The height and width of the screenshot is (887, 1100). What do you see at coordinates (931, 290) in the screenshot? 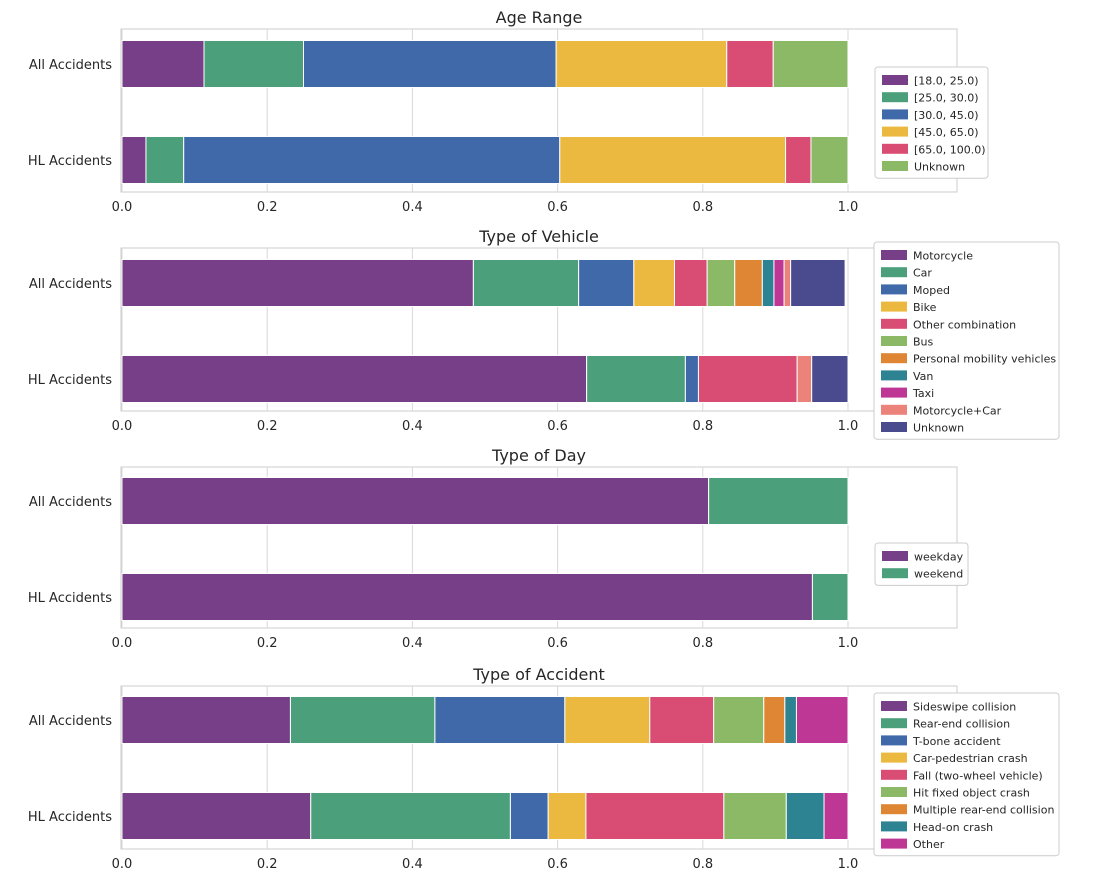
I see `legend-label: Moped` at bounding box center [931, 290].